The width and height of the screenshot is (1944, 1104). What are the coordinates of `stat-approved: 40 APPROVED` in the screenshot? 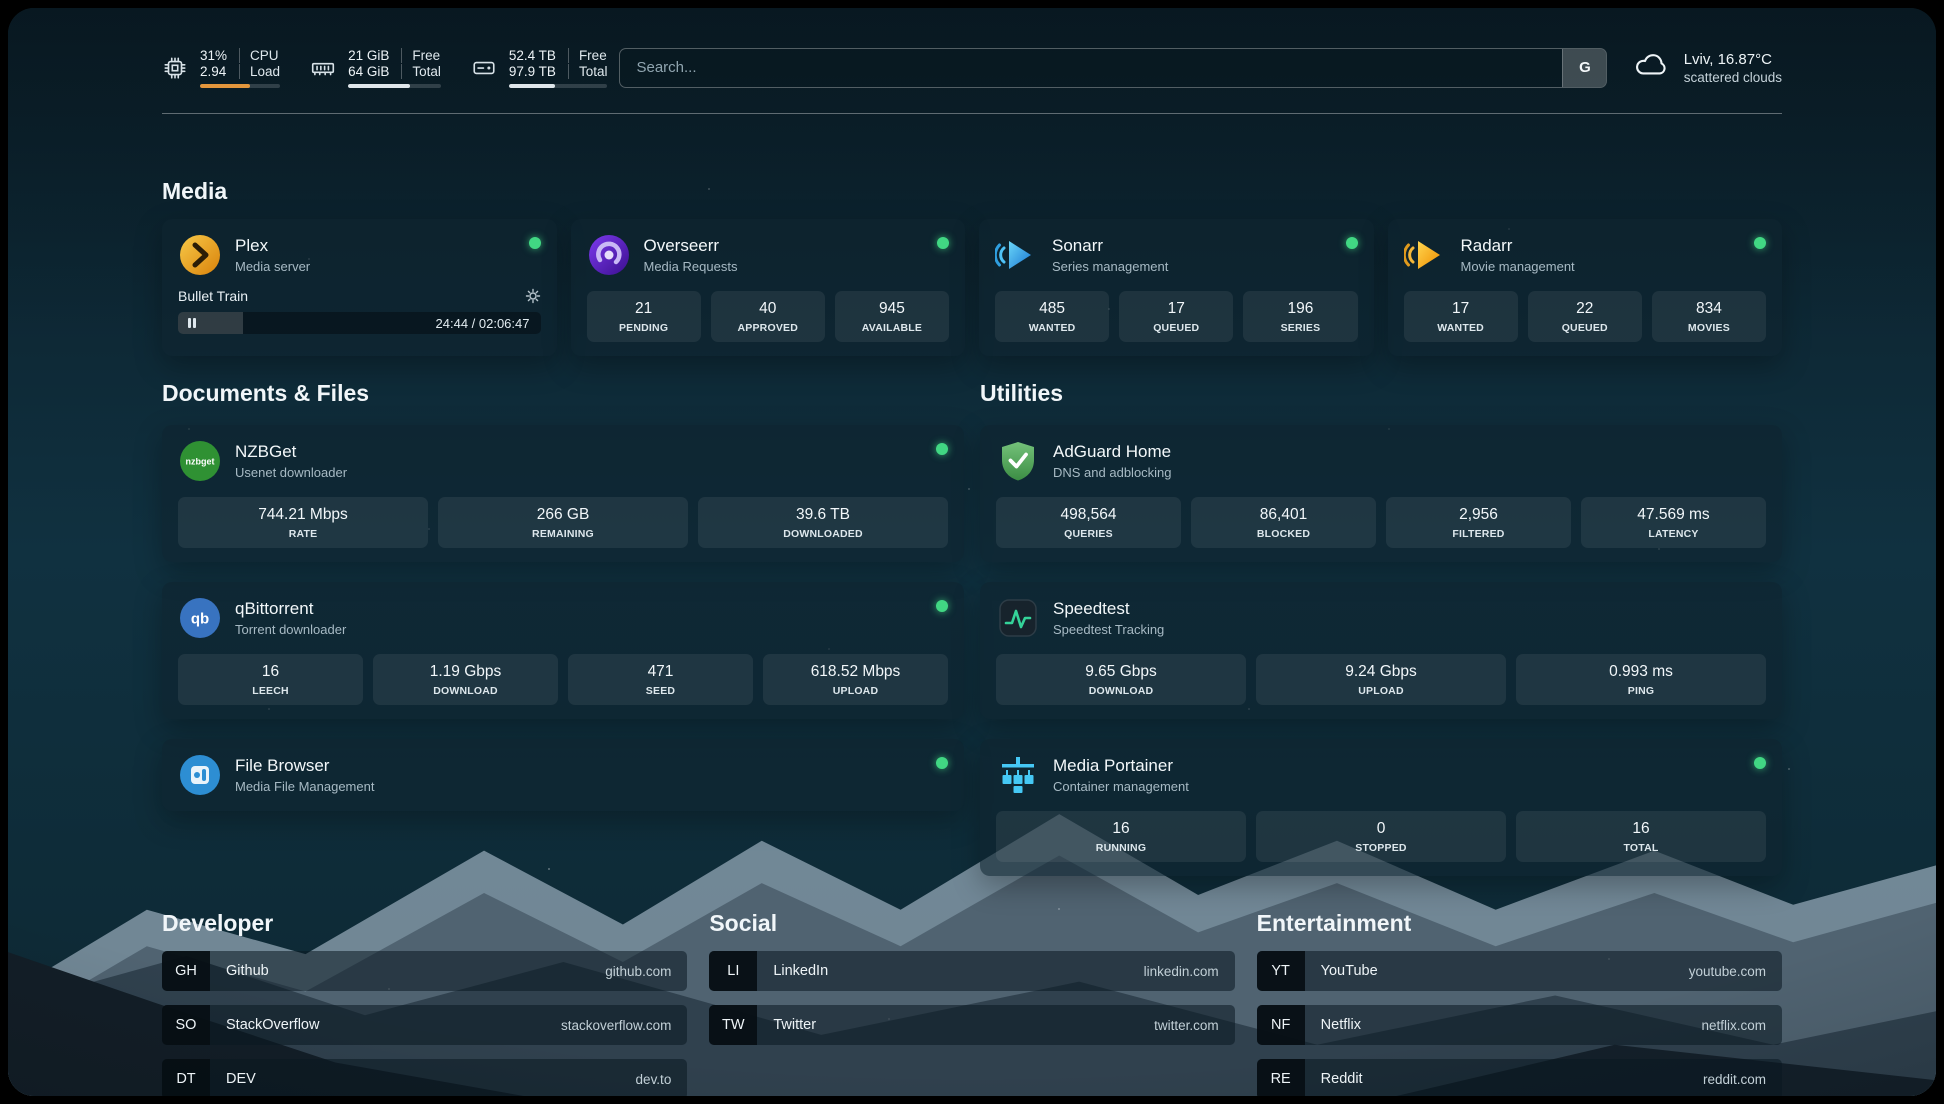 It's located at (767, 316).